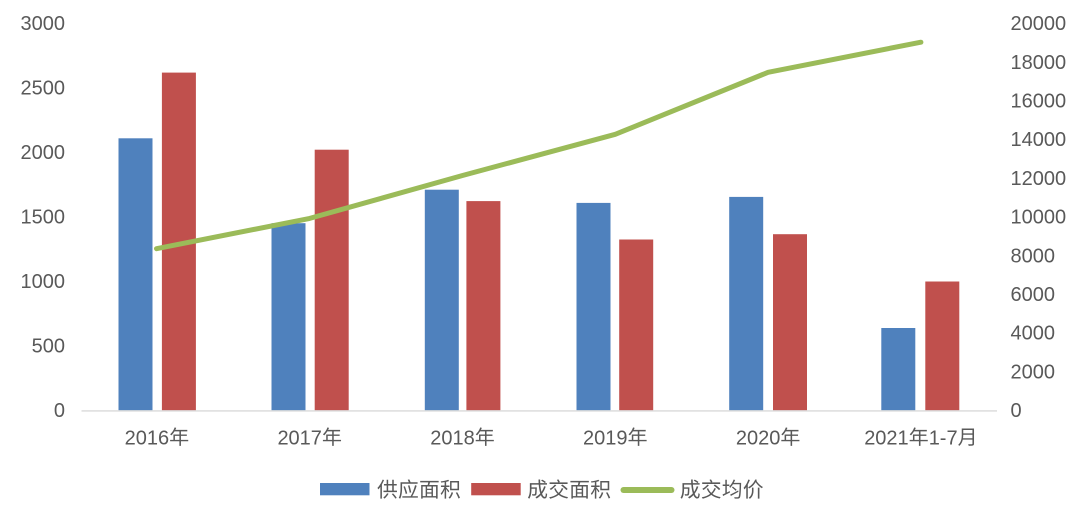 The image size is (1080, 517). Describe the element at coordinates (886, 438) in the screenshot. I see `svg-text: 2021` at that location.